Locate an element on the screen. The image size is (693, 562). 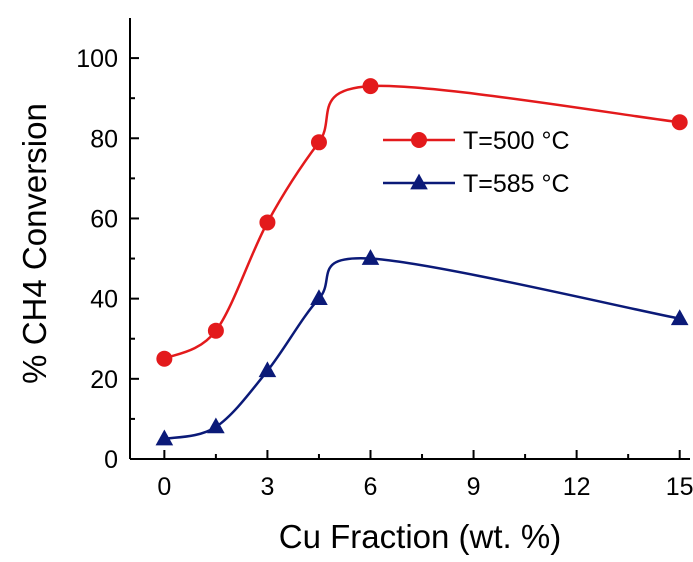
legend-label: T=585 °C is located at coordinates (516, 184).